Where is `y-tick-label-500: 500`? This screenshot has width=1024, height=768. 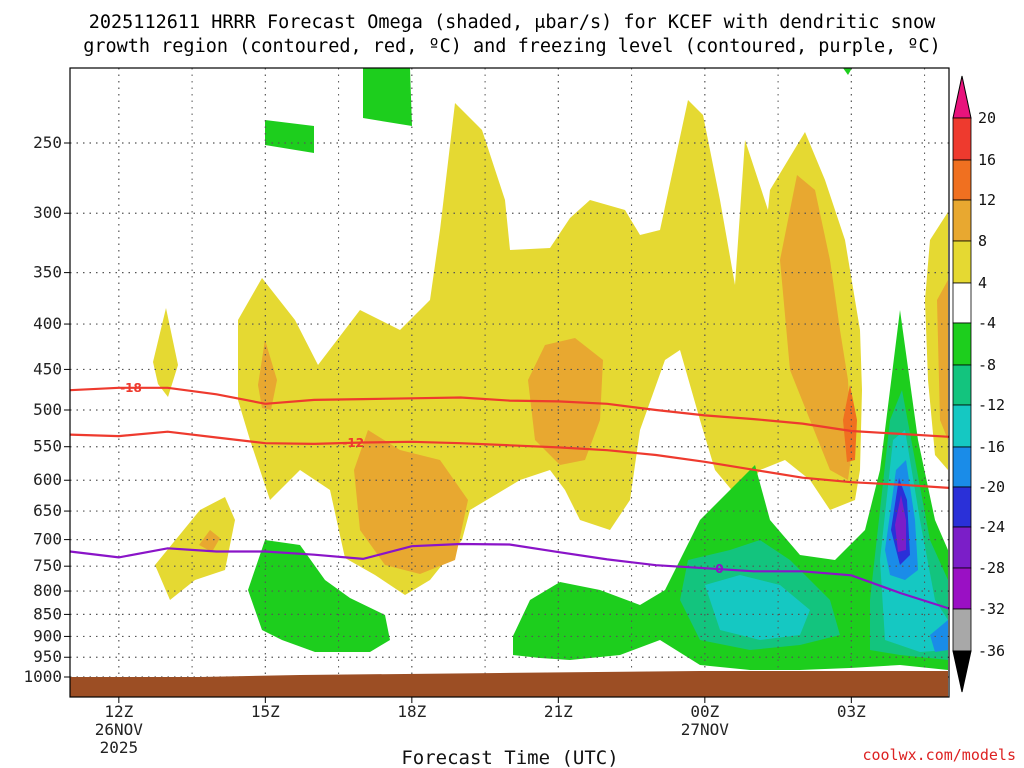
y-tick-label-500: 500 is located at coordinates (47, 409).